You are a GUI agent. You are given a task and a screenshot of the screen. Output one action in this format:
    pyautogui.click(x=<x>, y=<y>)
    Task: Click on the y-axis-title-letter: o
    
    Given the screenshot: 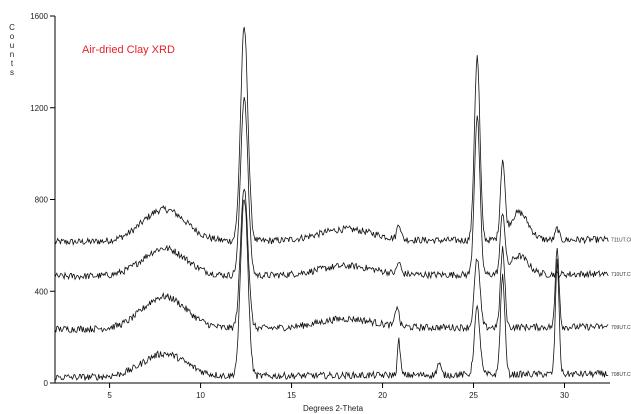 What is the action you would take?
    pyautogui.click(x=12, y=36)
    